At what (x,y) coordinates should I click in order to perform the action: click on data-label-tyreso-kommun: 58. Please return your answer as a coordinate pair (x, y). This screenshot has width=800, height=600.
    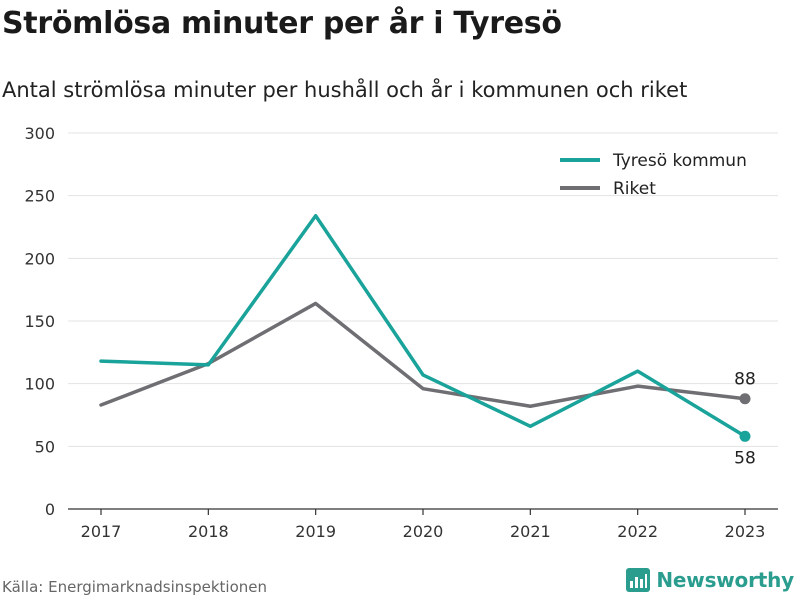
    Looking at the image, I should click on (745, 458).